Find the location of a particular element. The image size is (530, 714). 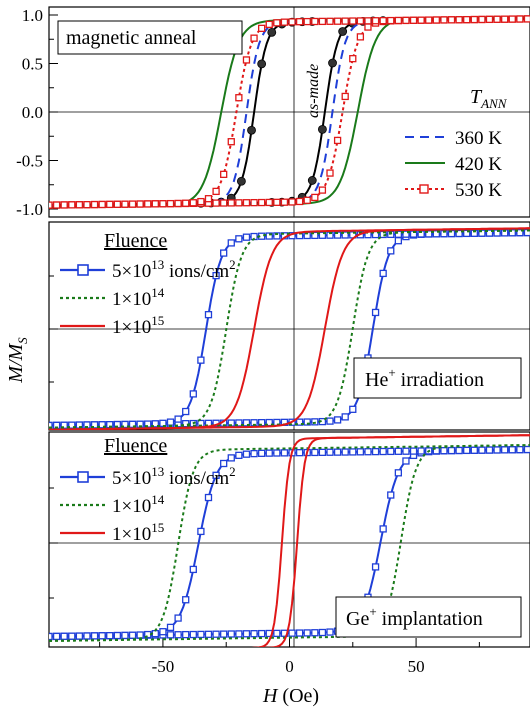

legend-label: 1×10¹⁵ is located at coordinates (138, 325).